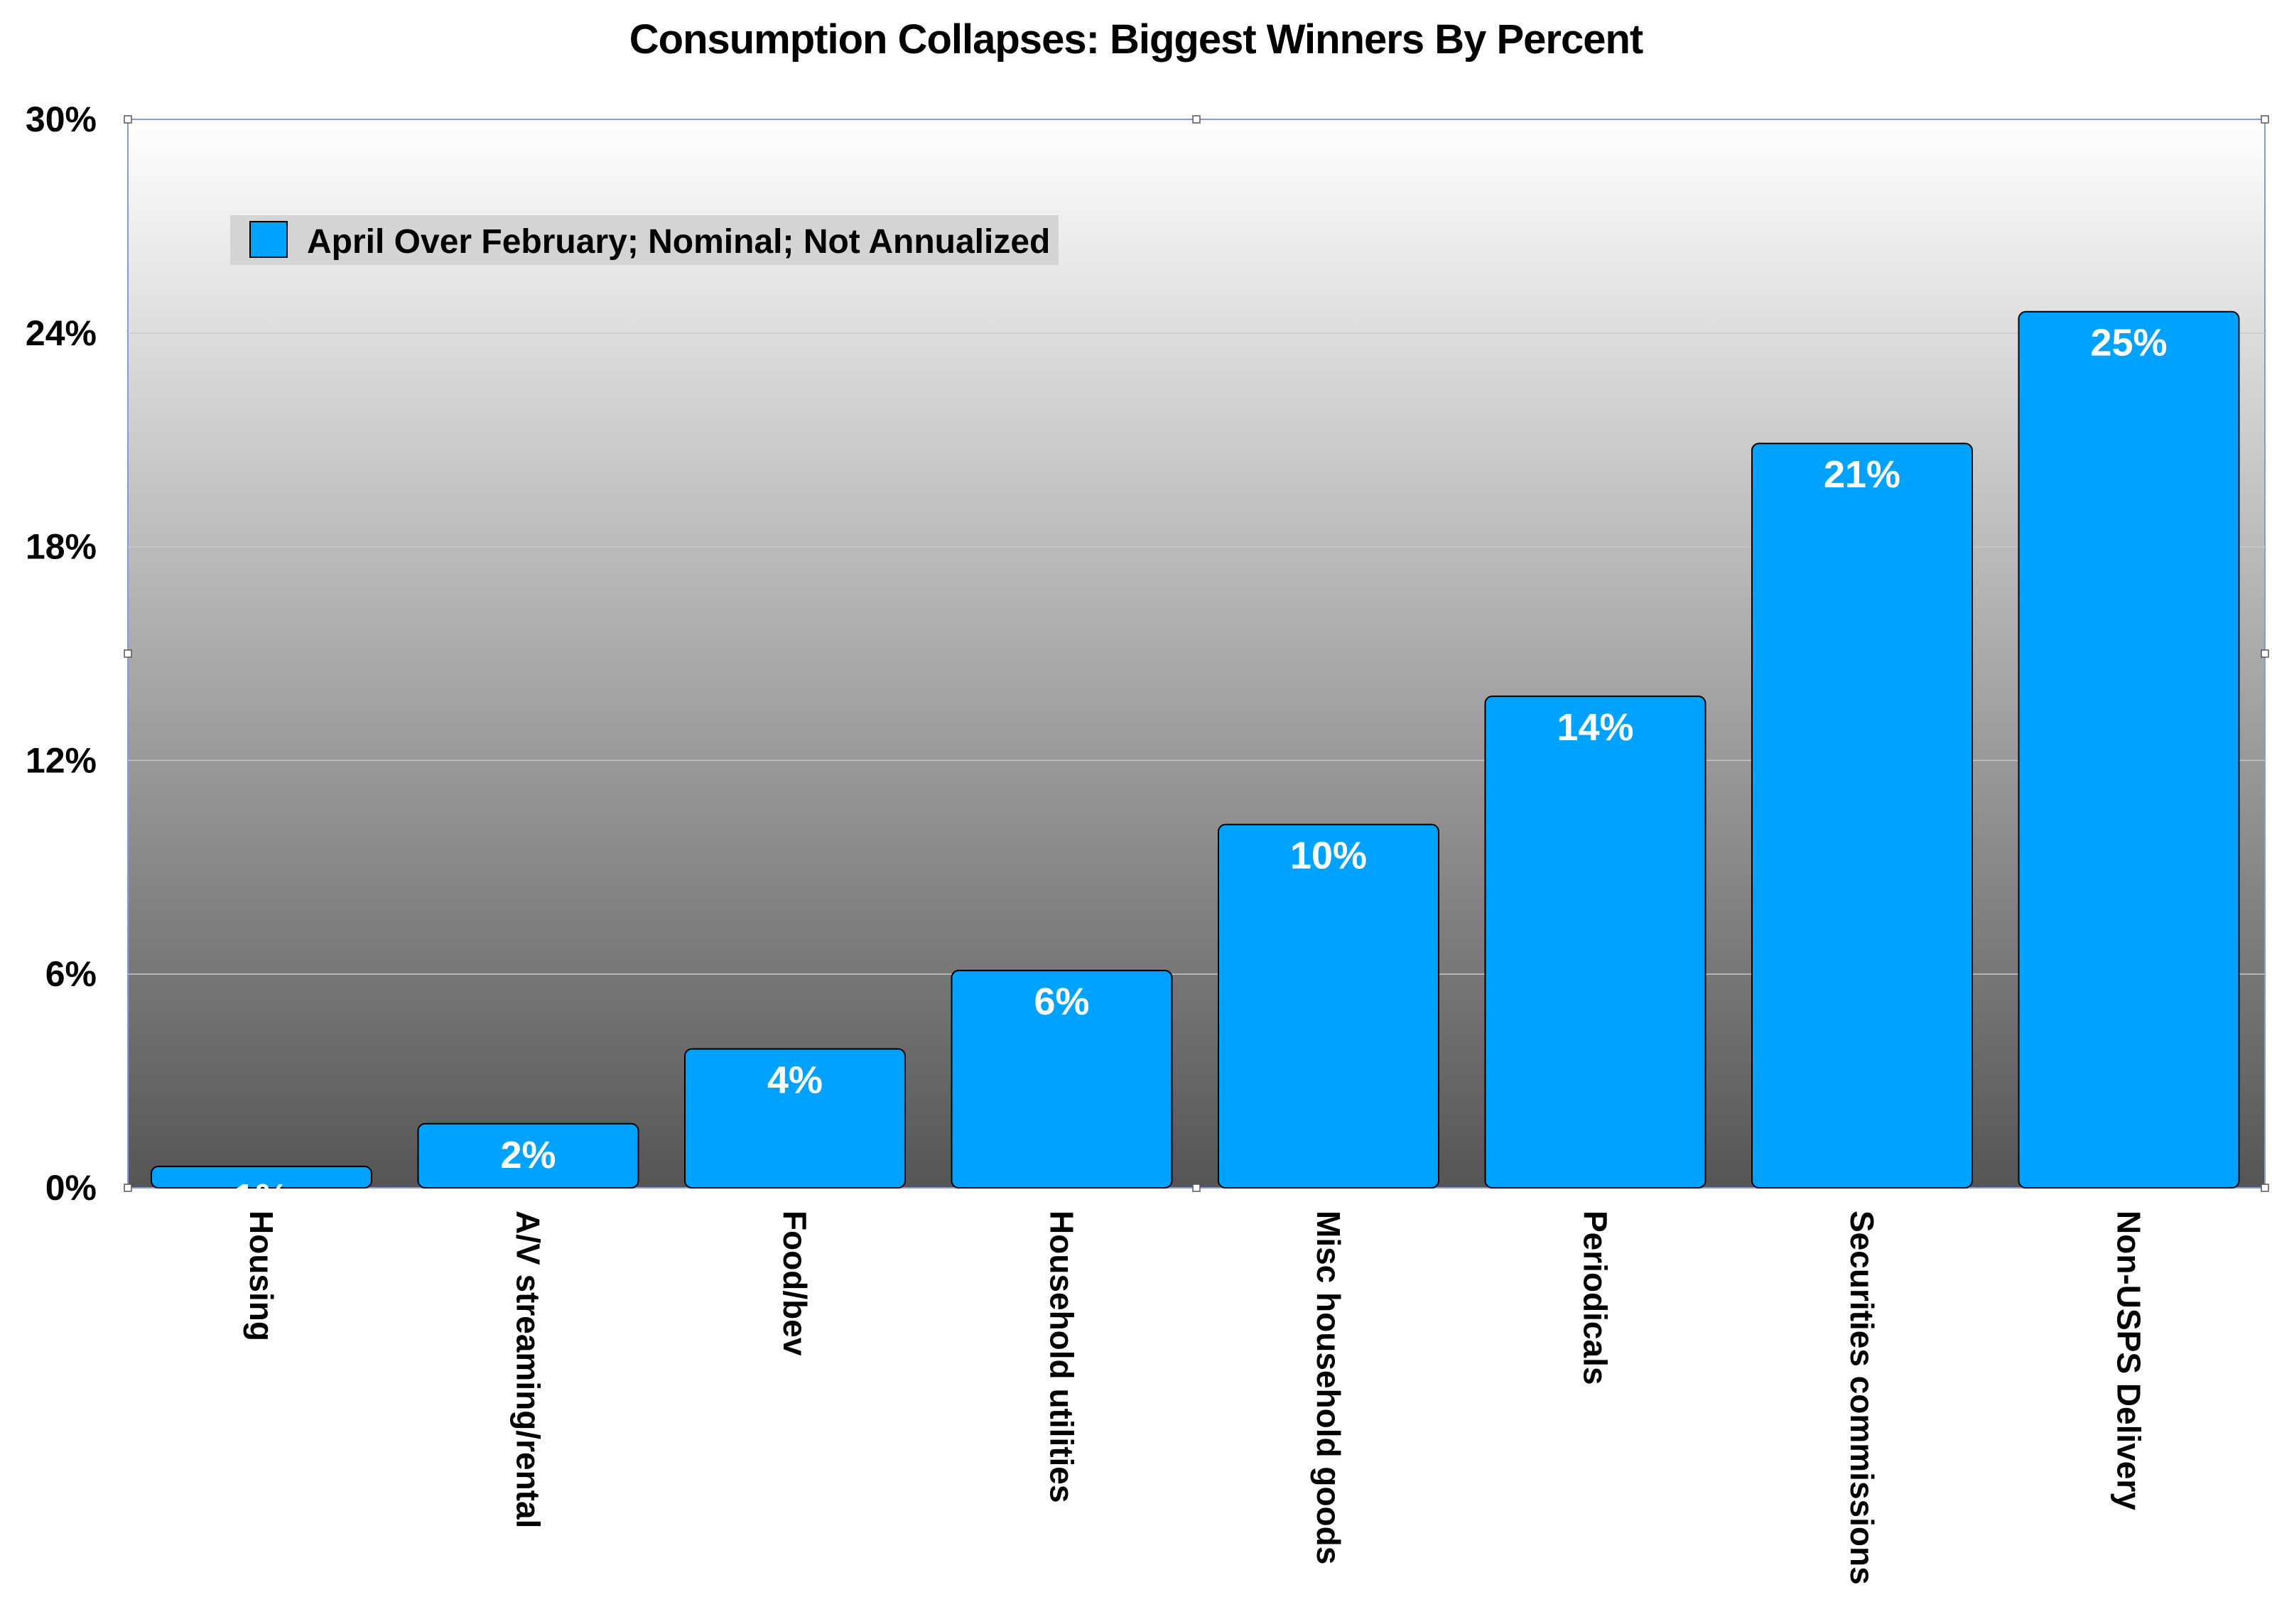  Describe the element at coordinates (71, 1188) in the screenshot. I see `y-tick-label: 0%` at that location.